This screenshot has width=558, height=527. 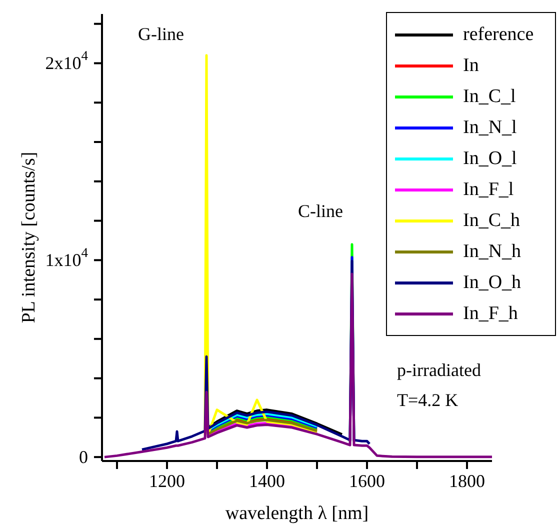 What do you see at coordinates (320, 211) in the screenshot?
I see `annotation: C-line` at bounding box center [320, 211].